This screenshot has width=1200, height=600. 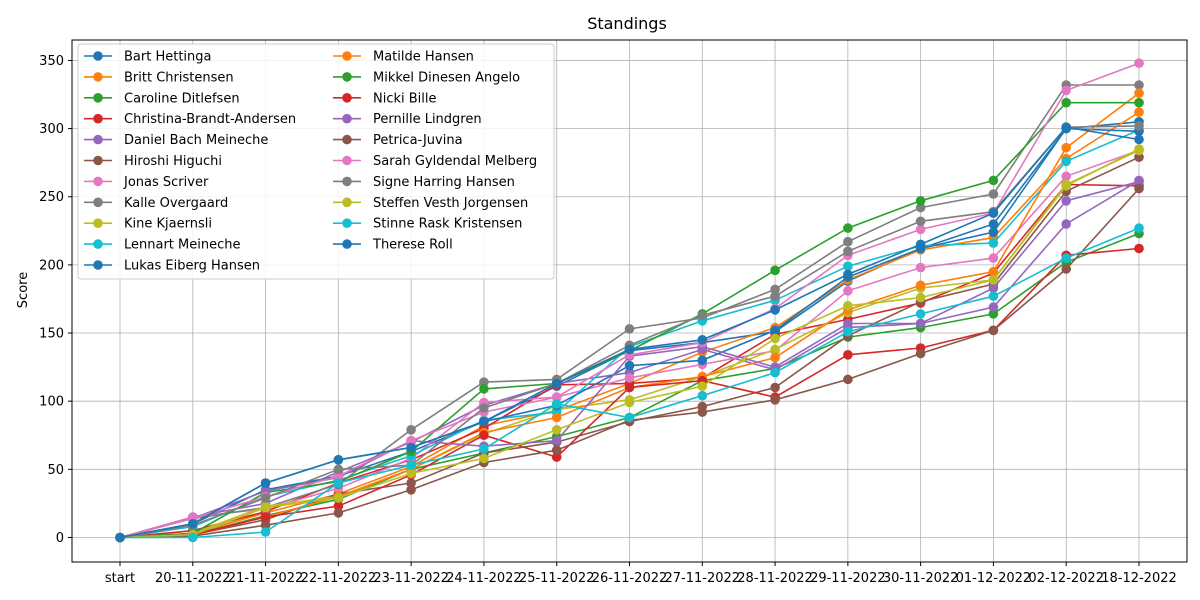 I want to click on legend-item: Pernille Lindgren, so click(x=407, y=119).